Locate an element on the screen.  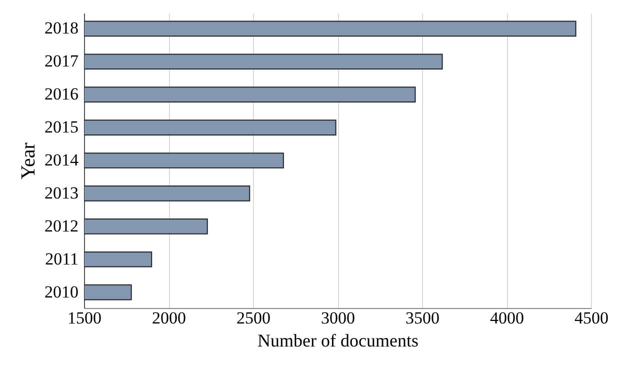
x-tick-label: 1500 is located at coordinates (85, 318).